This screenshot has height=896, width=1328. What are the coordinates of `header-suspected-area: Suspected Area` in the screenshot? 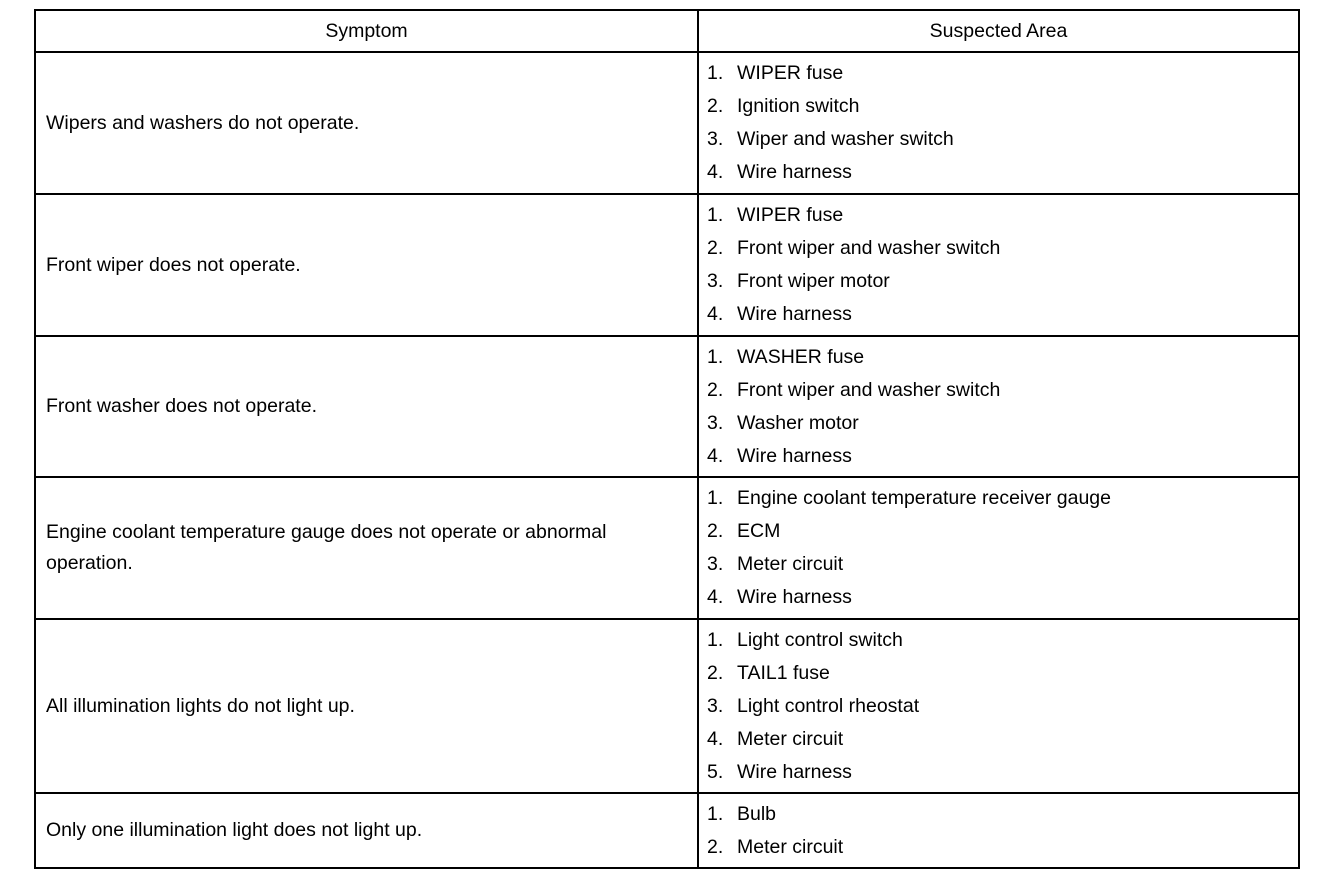 It's located at (998, 31).